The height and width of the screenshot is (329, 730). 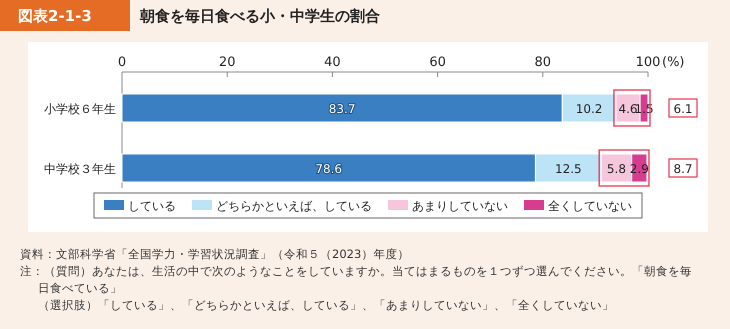 I want to click on text: （選択肢）「している」、「どちらかといえば、している」、「あまりしていない」、「全くしていない」, so click(x=326, y=305).